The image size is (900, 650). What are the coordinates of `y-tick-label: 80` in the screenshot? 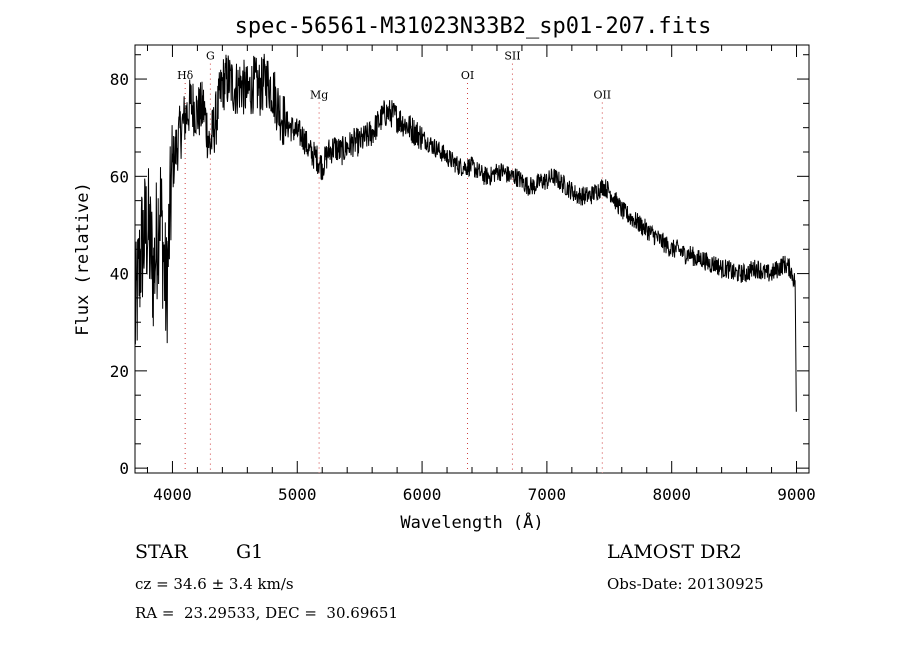 It's located at (119, 79).